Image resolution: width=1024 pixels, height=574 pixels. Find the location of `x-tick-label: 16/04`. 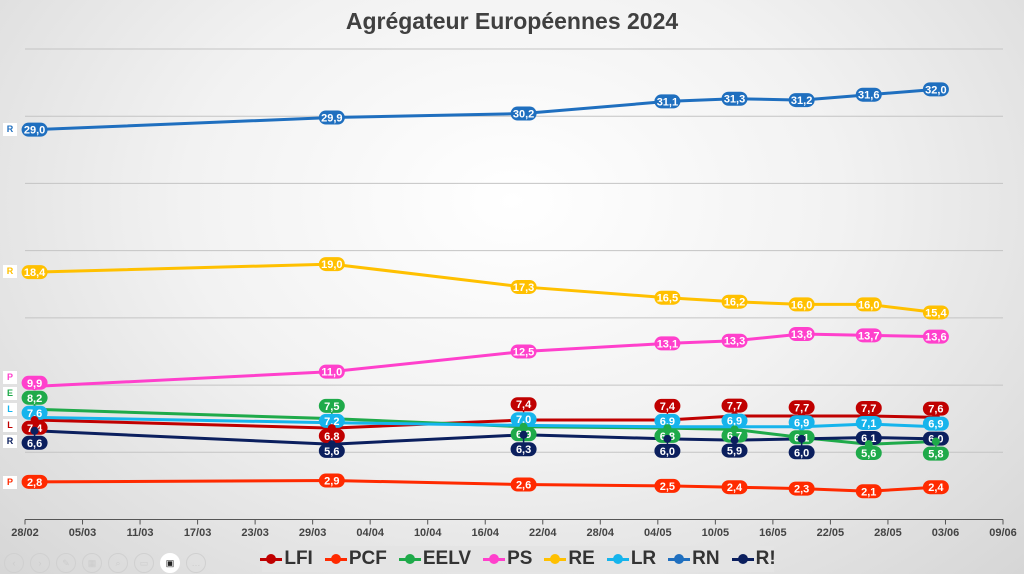

x-tick-label: 16/04 is located at coordinates (485, 533).